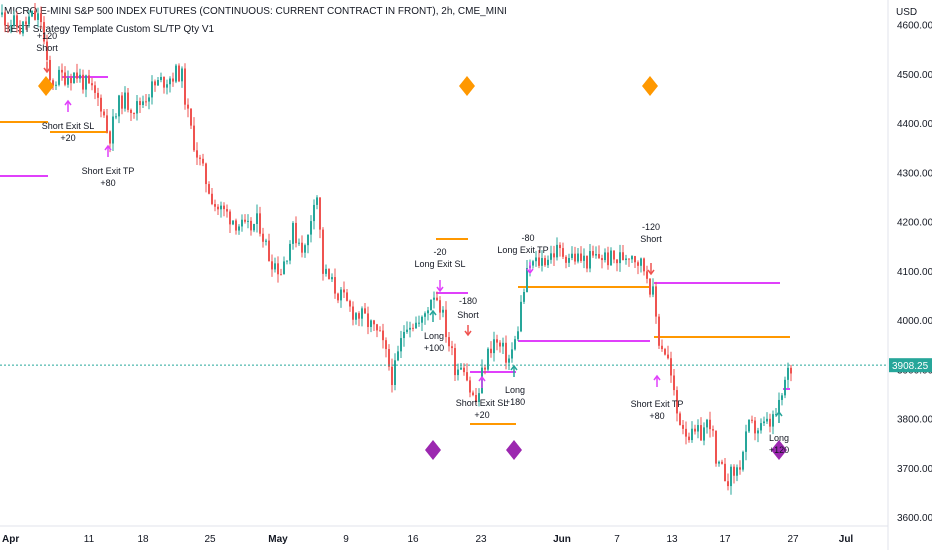  I want to click on last-price-label: 3908.25, so click(910, 366).